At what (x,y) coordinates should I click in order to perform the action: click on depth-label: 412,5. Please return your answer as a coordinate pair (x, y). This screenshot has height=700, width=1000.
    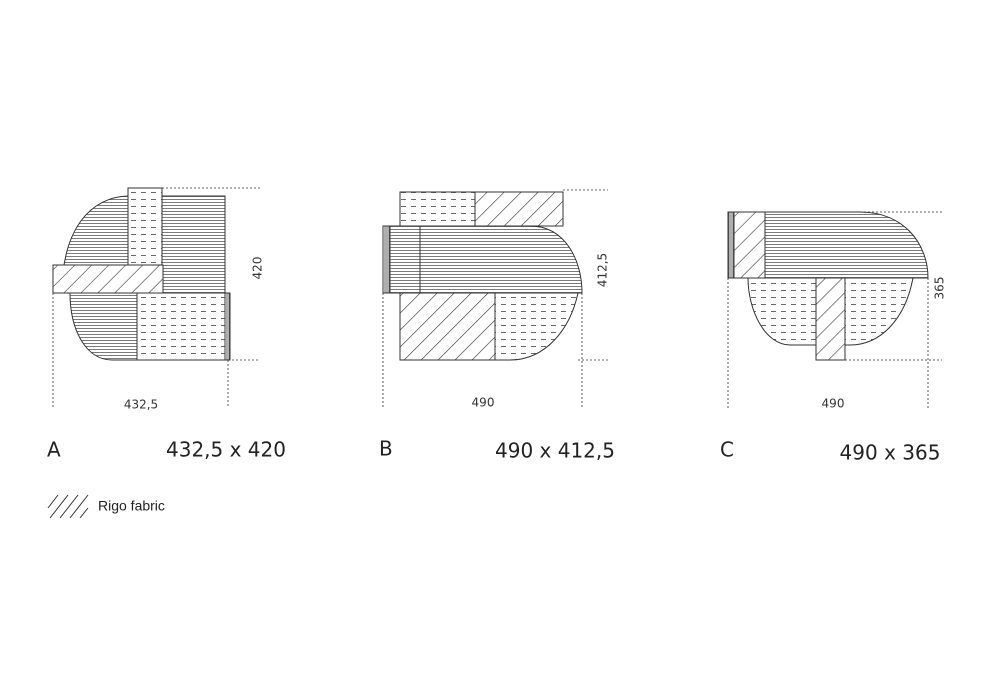
    Looking at the image, I should click on (603, 270).